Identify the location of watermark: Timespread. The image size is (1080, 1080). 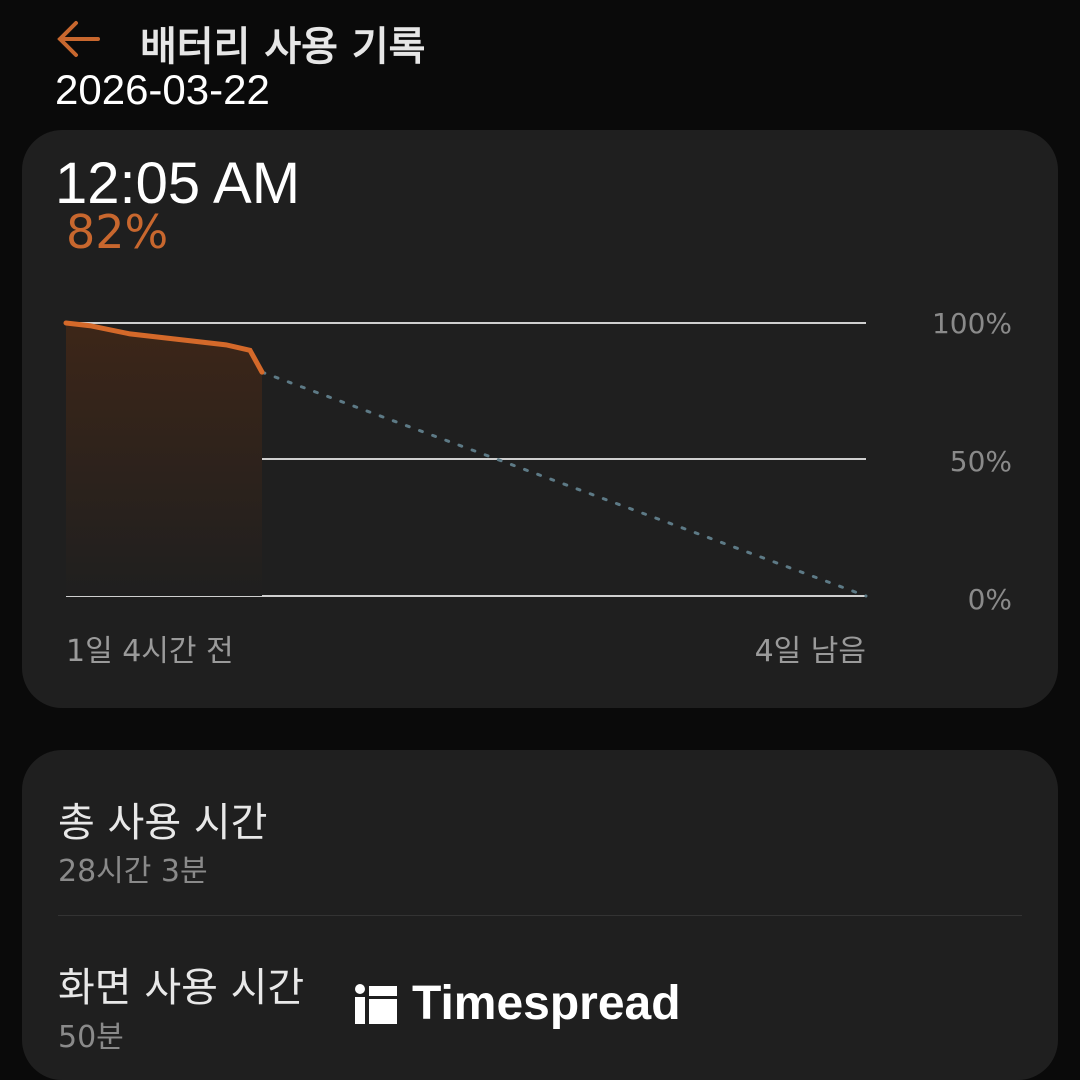
(517, 1003).